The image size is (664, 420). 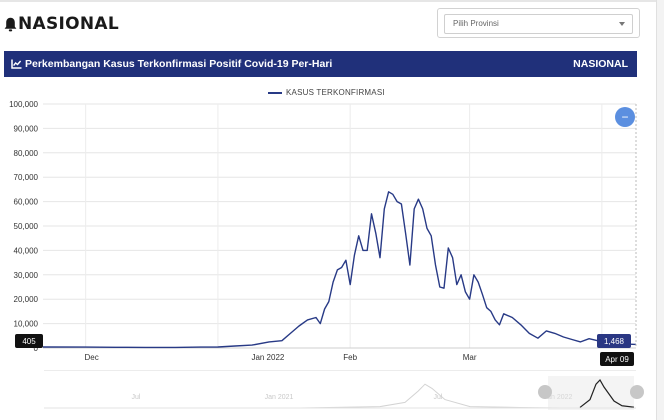 What do you see at coordinates (275, 92) in the screenshot?
I see `legend-swatch` at bounding box center [275, 92].